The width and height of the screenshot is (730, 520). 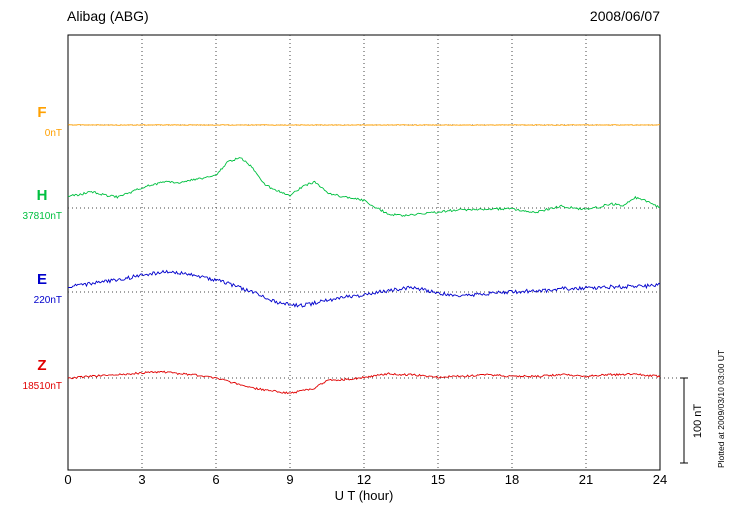 What do you see at coordinates (363, 125) in the screenshot?
I see `trace-F` at bounding box center [363, 125].